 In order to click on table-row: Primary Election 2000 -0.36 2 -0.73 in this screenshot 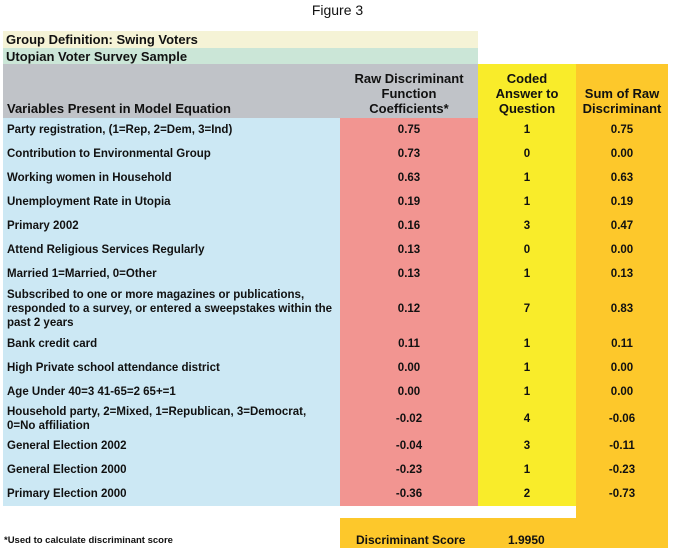, I will do `click(335, 494)`.